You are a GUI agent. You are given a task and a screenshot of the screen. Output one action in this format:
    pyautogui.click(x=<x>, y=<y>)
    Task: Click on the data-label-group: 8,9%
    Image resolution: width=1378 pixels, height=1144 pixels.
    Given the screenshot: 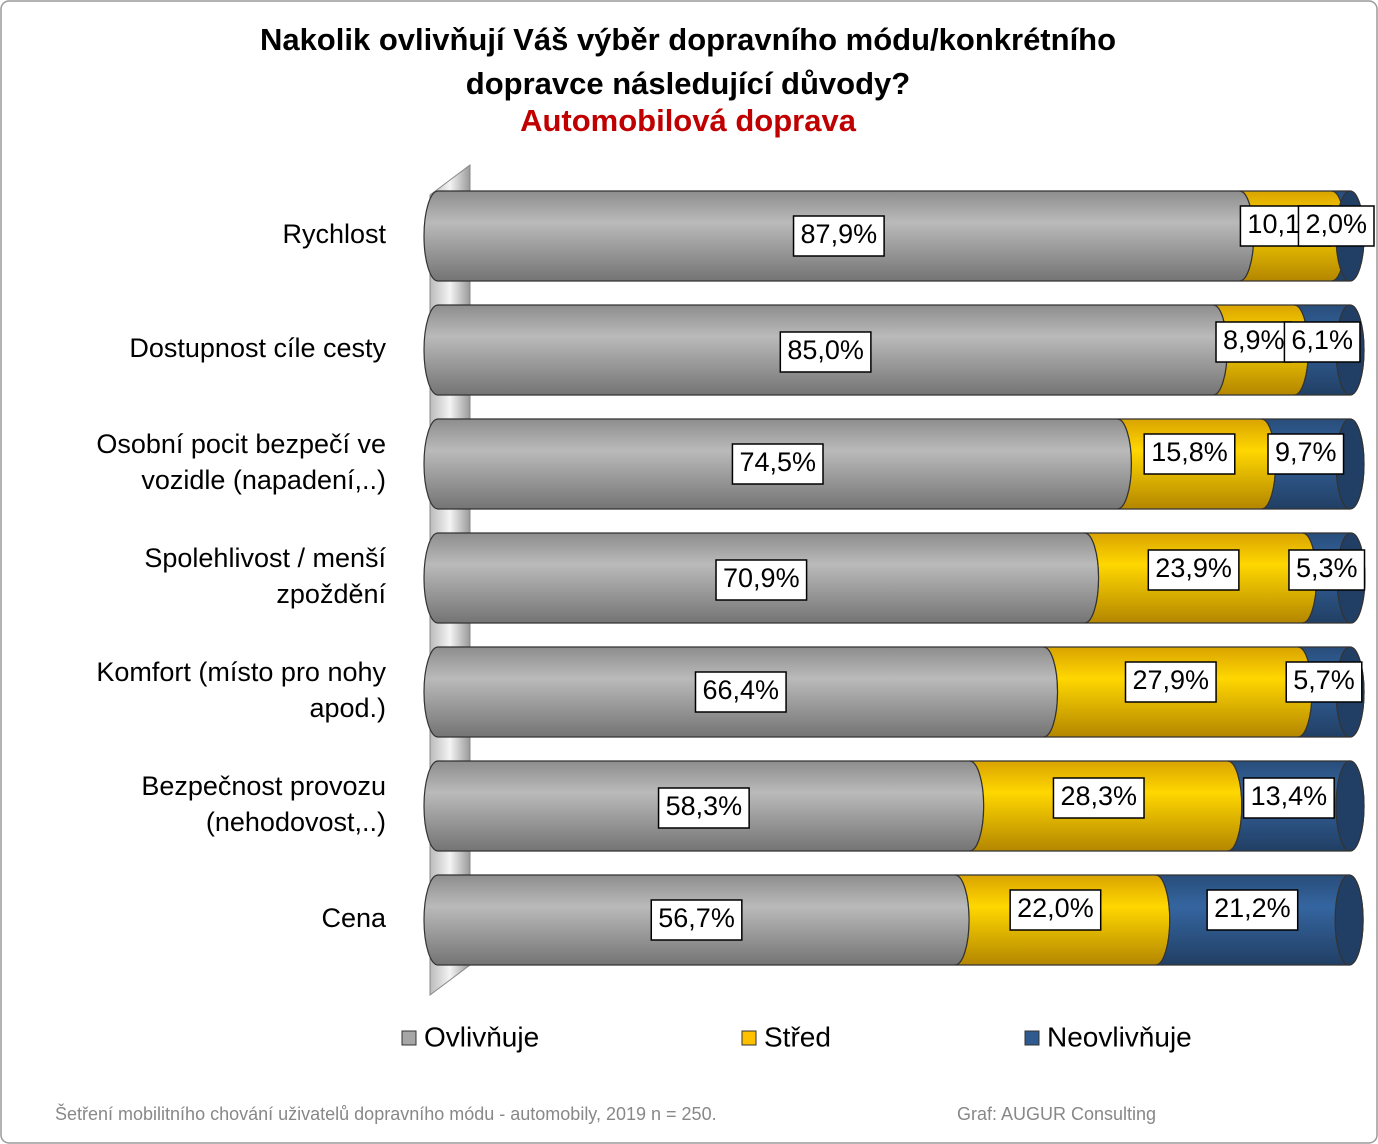 What is the action you would take?
    pyautogui.click(x=1254, y=342)
    